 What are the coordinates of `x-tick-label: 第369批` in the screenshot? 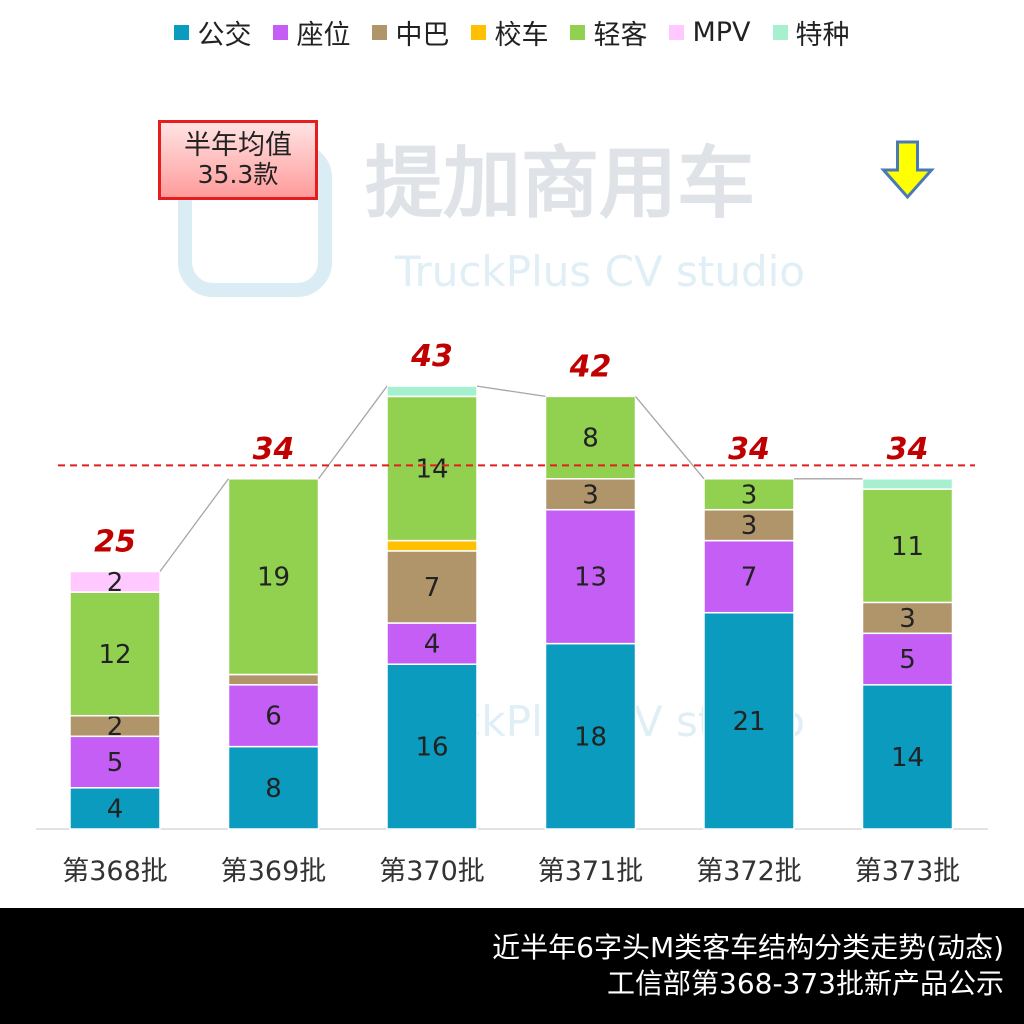 It's located at (274, 871).